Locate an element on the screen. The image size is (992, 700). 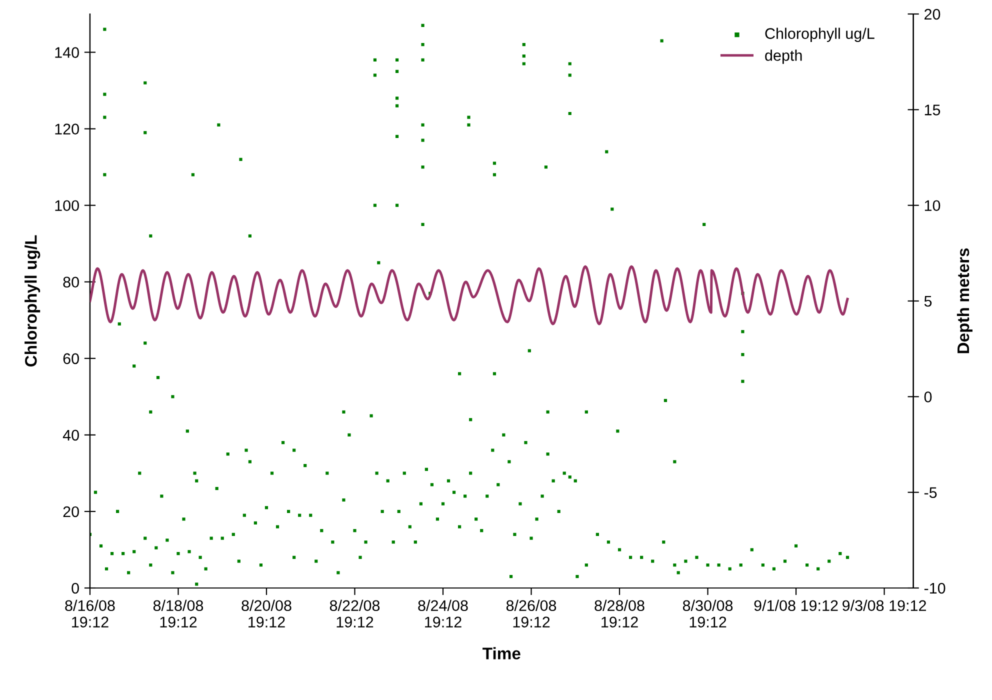
x-tick-label: 8/18/08 19:12 is located at coordinates (178, 614).